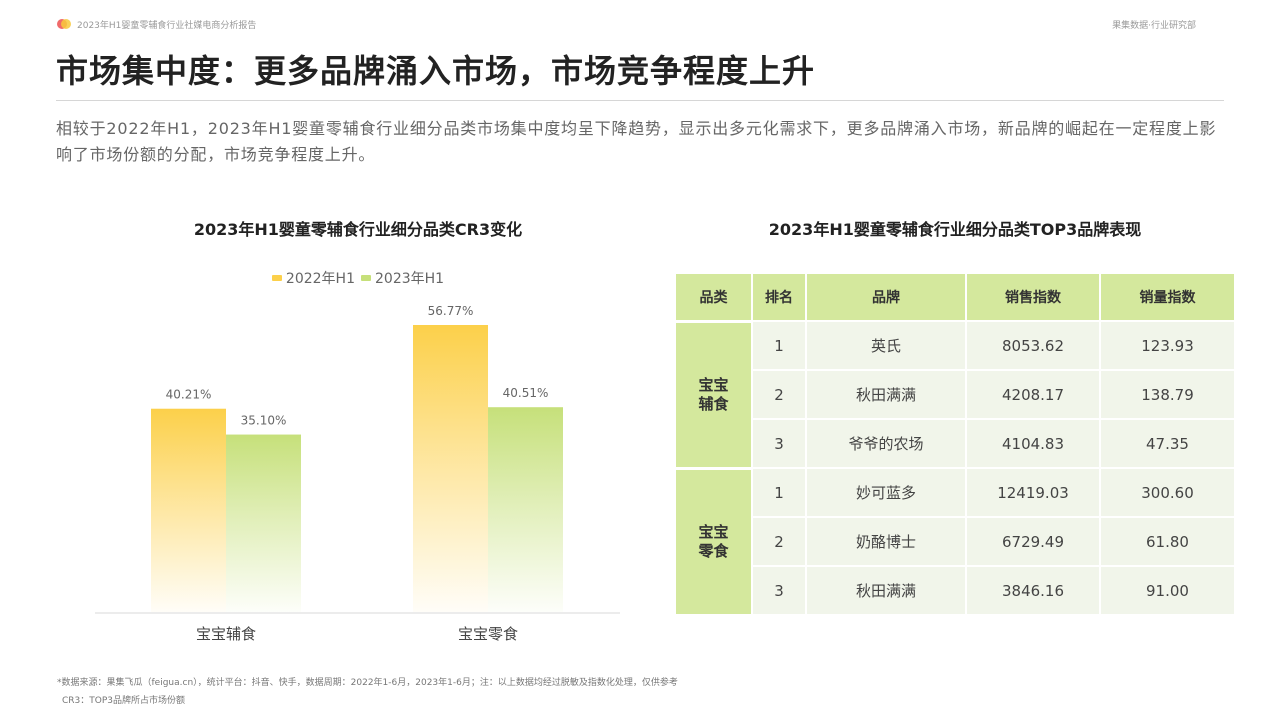 The width and height of the screenshot is (1280, 720). I want to click on data-label: 40.51%, so click(526, 393).